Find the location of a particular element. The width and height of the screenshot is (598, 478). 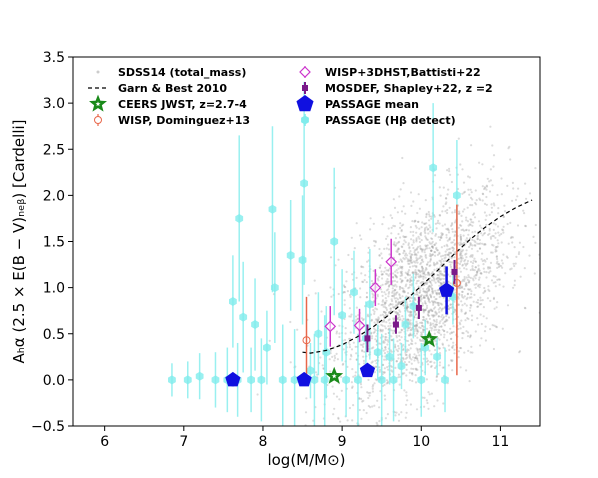

legend-label: PASSAGE mean is located at coordinates (372, 104).